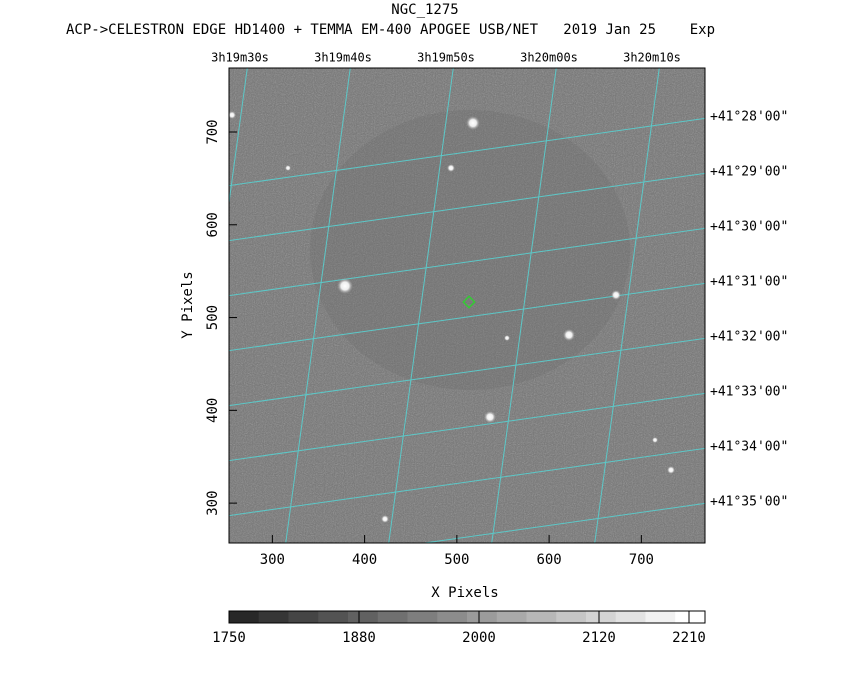  I want to click on x-tick-label: 400, so click(364, 560).